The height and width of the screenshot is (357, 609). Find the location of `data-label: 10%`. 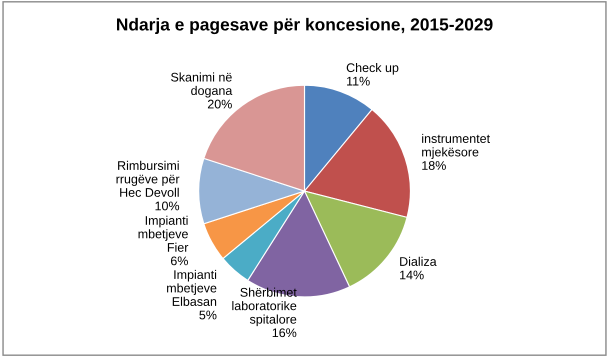

data-label: 10% is located at coordinates (168, 206).